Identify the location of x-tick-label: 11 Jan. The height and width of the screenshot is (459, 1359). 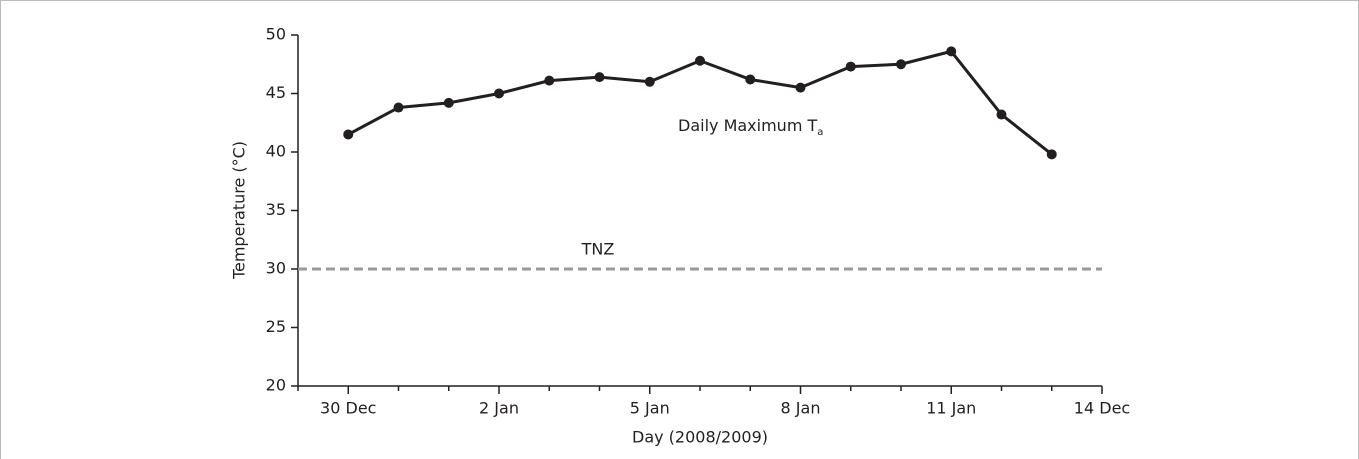
(951, 408).